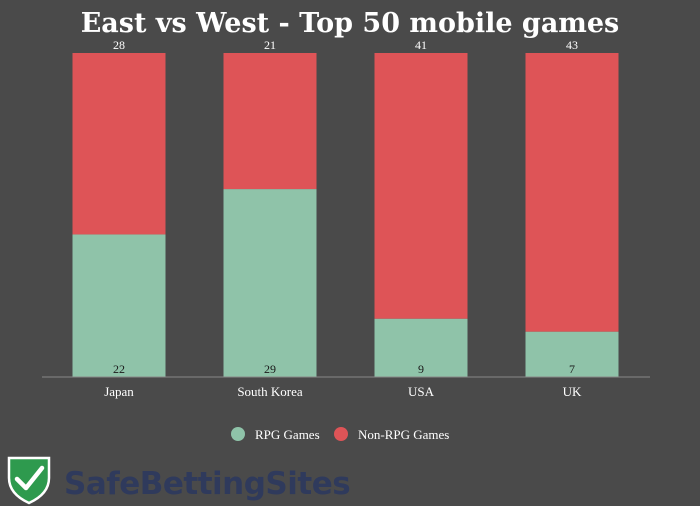 Image resolution: width=700 pixels, height=506 pixels. What do you see at coordinates (270, 391) in the screenshot?
I see `x-tick-label: South Korea` at bounding box center [270, 391].